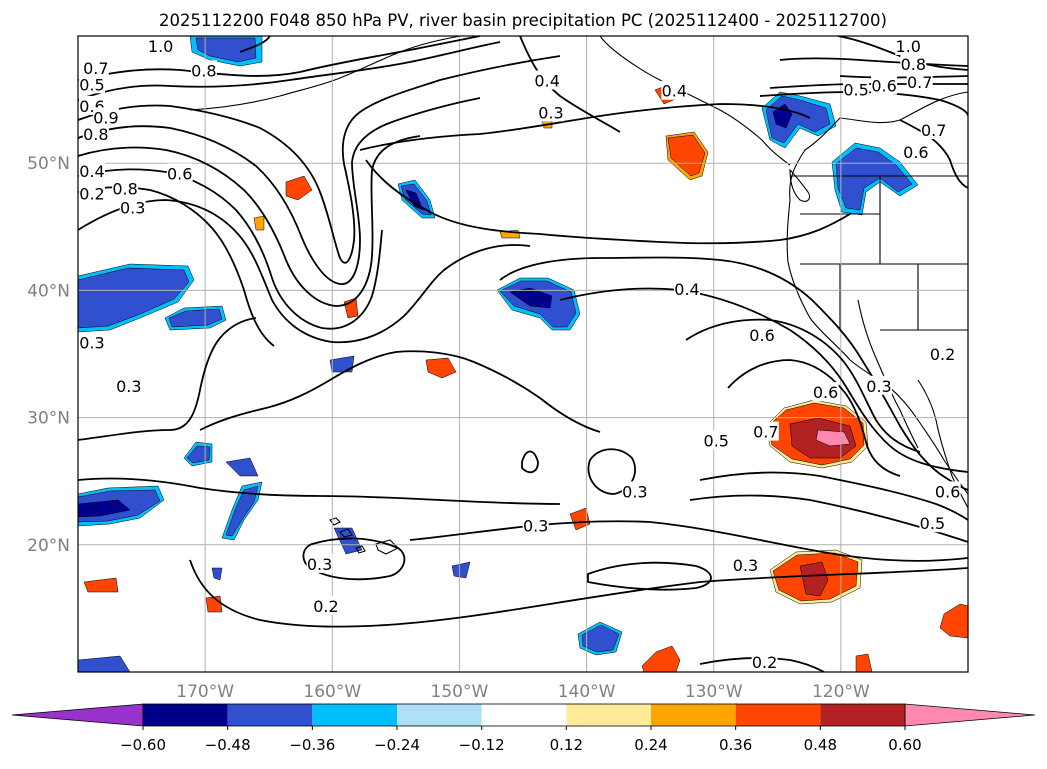  I want to click on contour-label: 0.2, so click(91, 194).